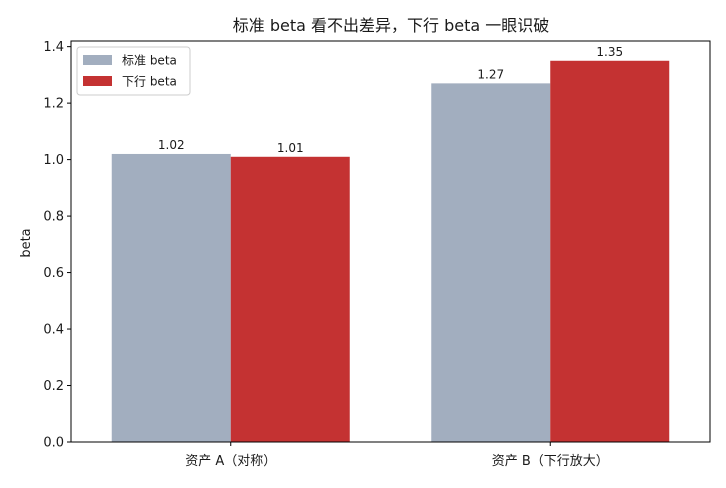  What do you see at coordinates (53, 330) in the screenshot?
I see `y-tick-label-2: 0.4` at bounding box center [53, 330].